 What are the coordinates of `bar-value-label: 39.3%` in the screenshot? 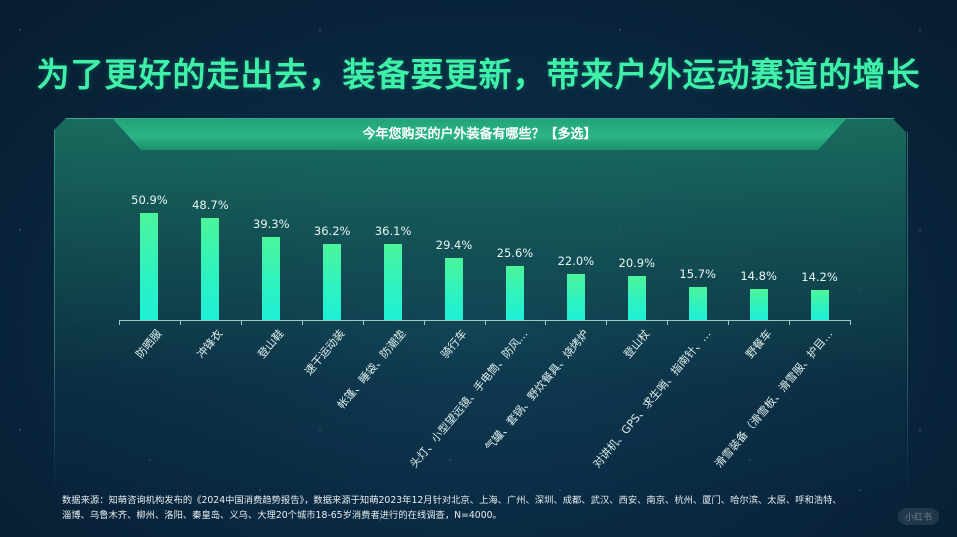 It's located at (271, 224).